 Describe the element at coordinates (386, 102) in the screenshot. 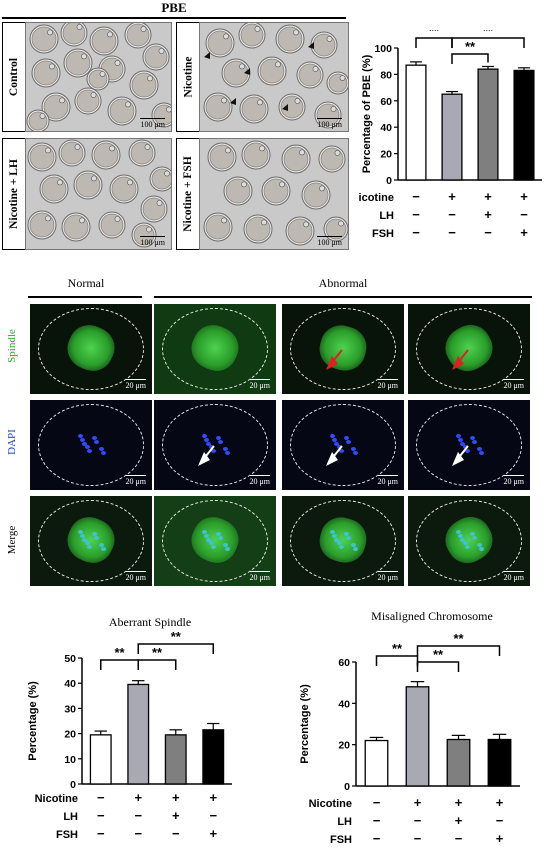

I see `y-tick-label: 60` at that location.